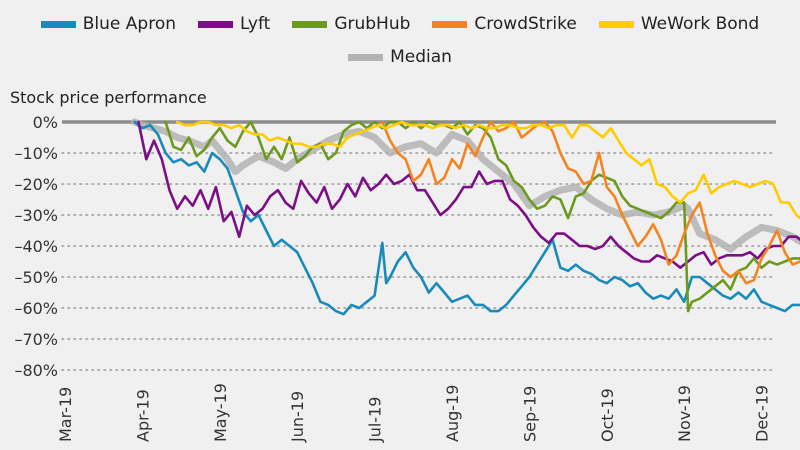  Describe the element at coordinates (108, 97) in the screenshot. I see `chart-title: Stock price performance` at that location.